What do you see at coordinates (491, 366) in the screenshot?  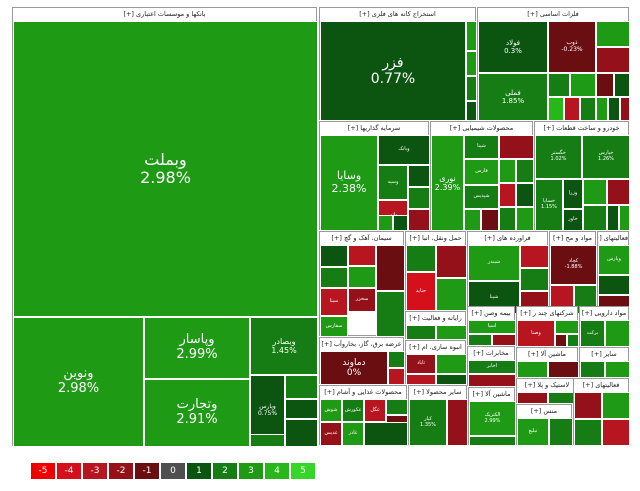 I see `sector-telecom: مخابرات [+] اخابر` at bounding box center [491, 366].